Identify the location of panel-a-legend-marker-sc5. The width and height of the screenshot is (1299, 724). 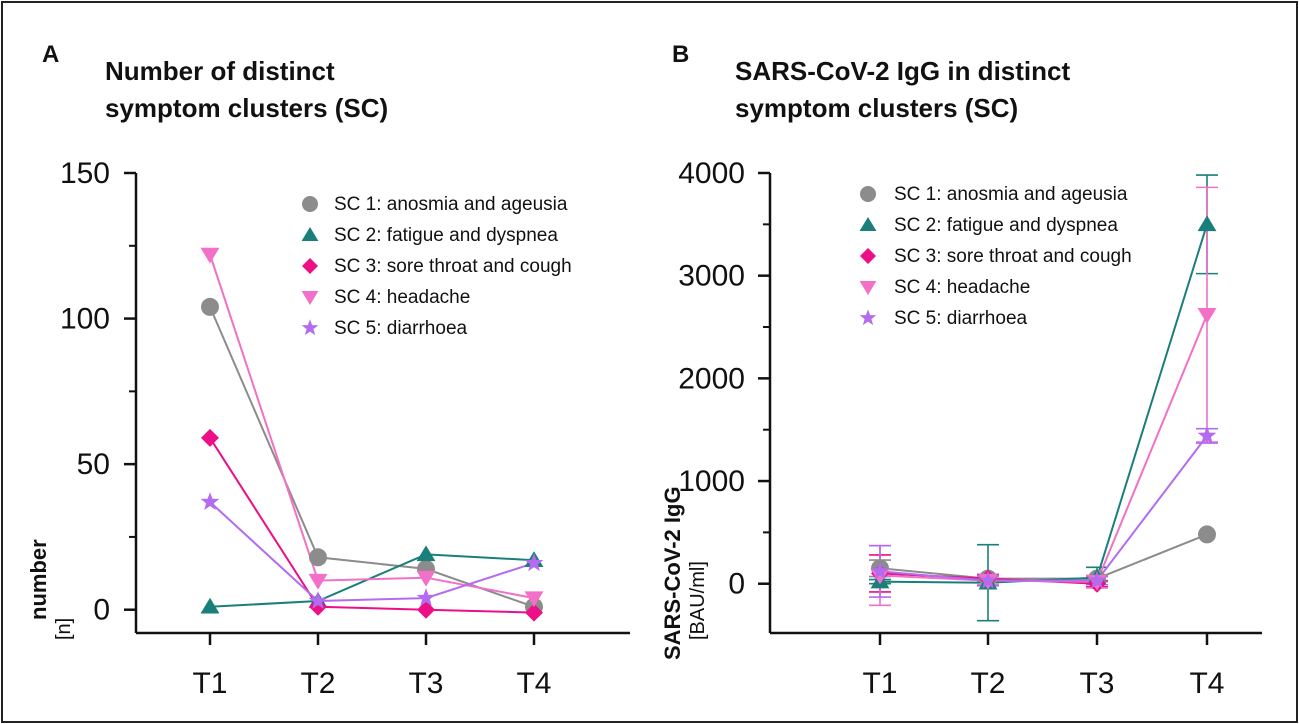
(310, 327).